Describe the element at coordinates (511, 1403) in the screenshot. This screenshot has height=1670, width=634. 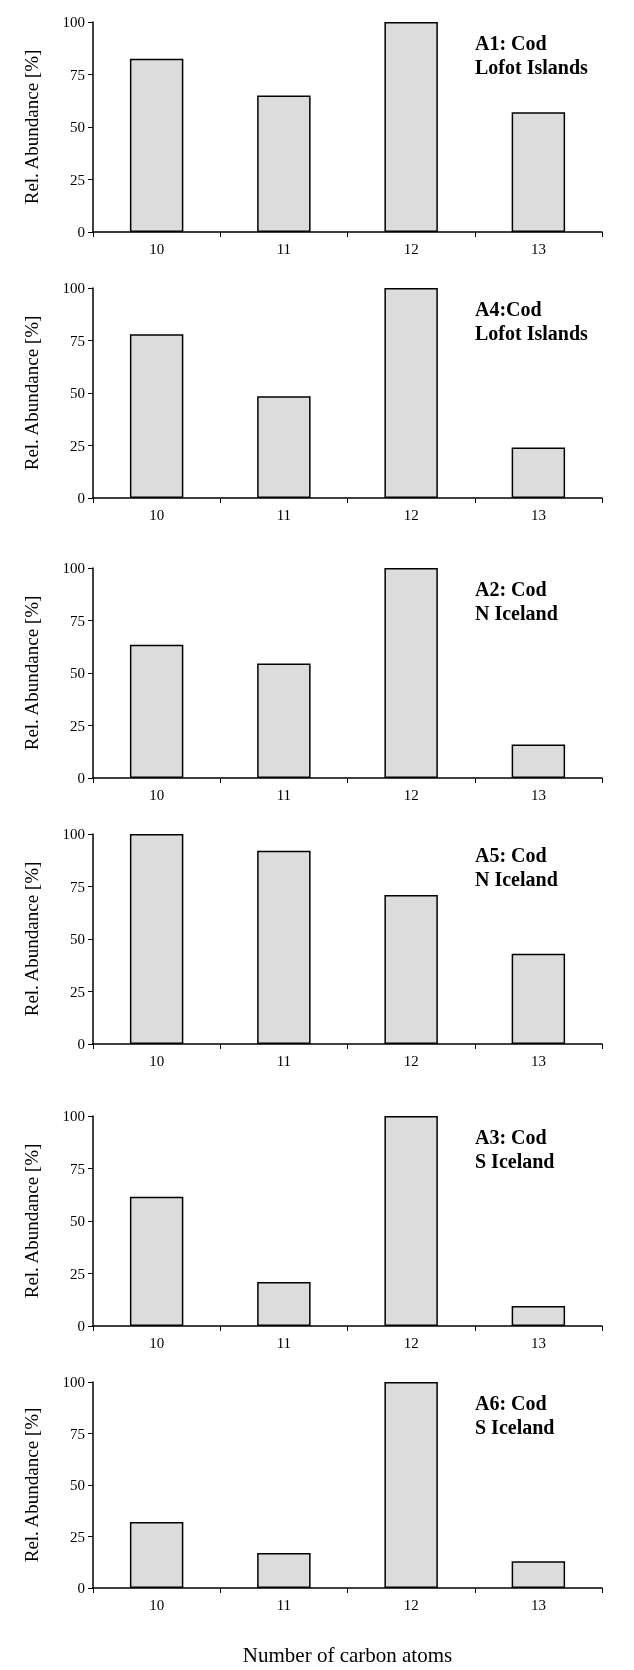
I see `text: A6: Cod` at that location.